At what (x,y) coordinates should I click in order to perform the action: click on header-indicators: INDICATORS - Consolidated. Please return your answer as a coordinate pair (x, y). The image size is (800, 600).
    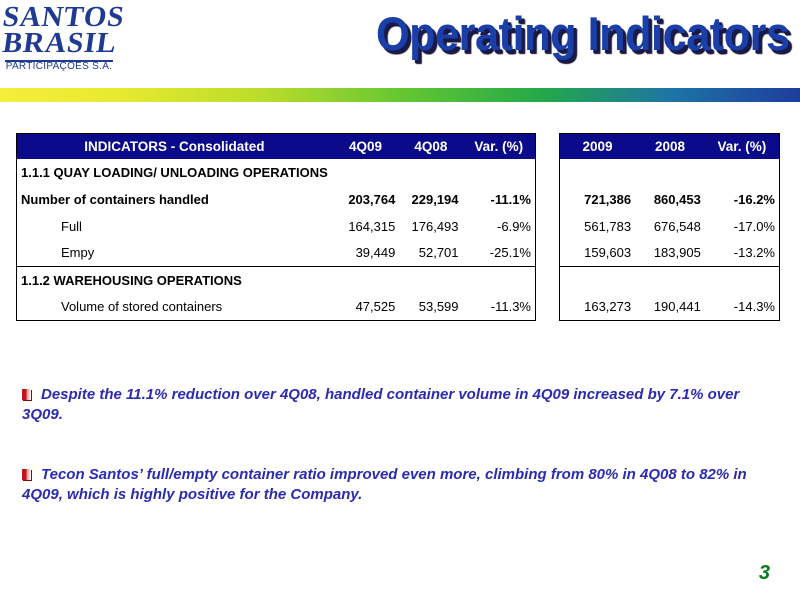
    Looking at the image, I should click on (174, 146).